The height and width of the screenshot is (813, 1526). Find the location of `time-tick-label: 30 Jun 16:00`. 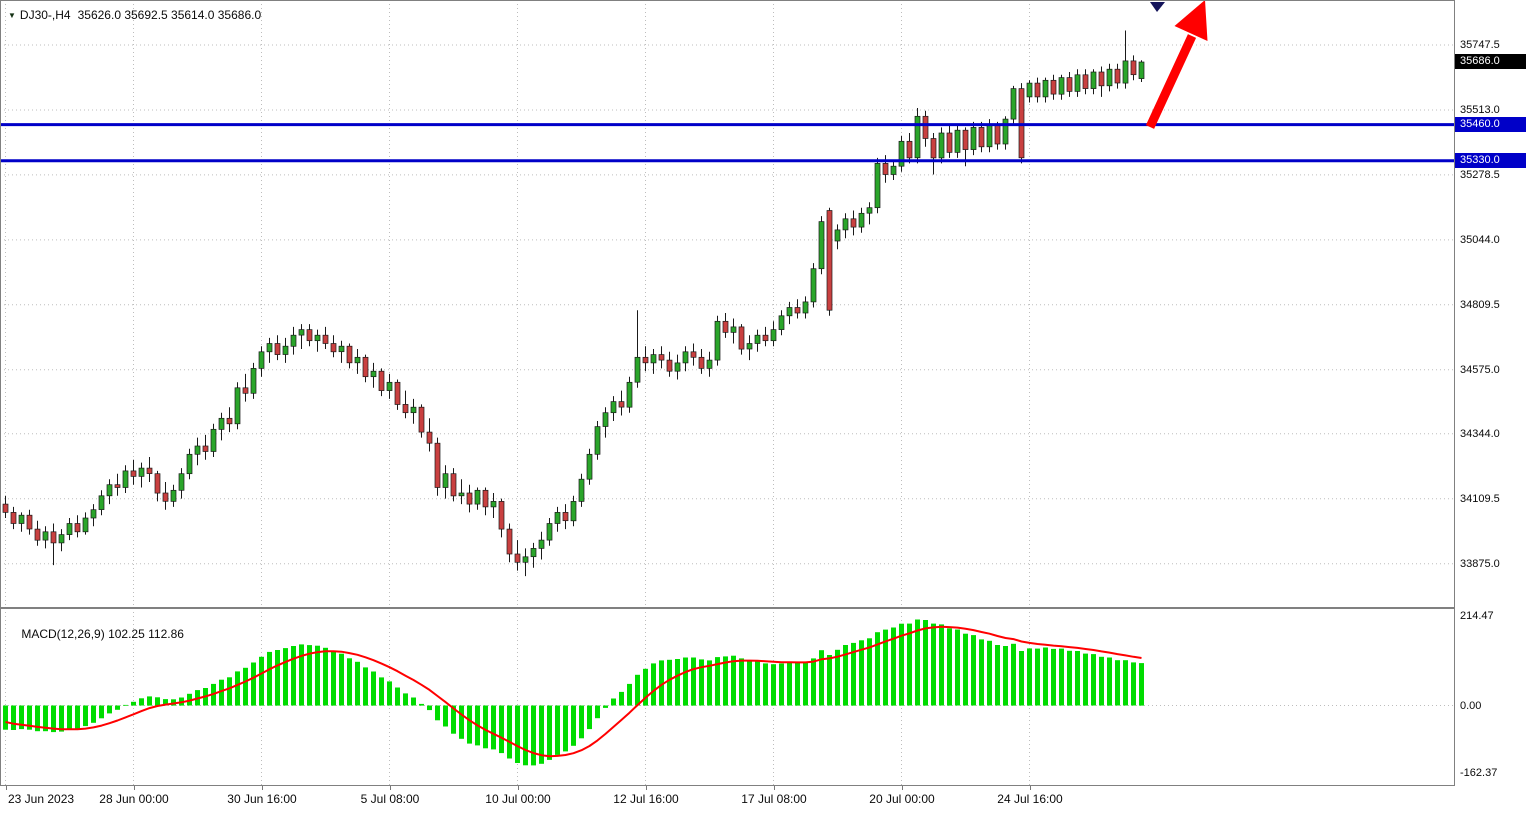

time-tick-label: 30 Jun 16:00 is located at coordinates (262, 799).